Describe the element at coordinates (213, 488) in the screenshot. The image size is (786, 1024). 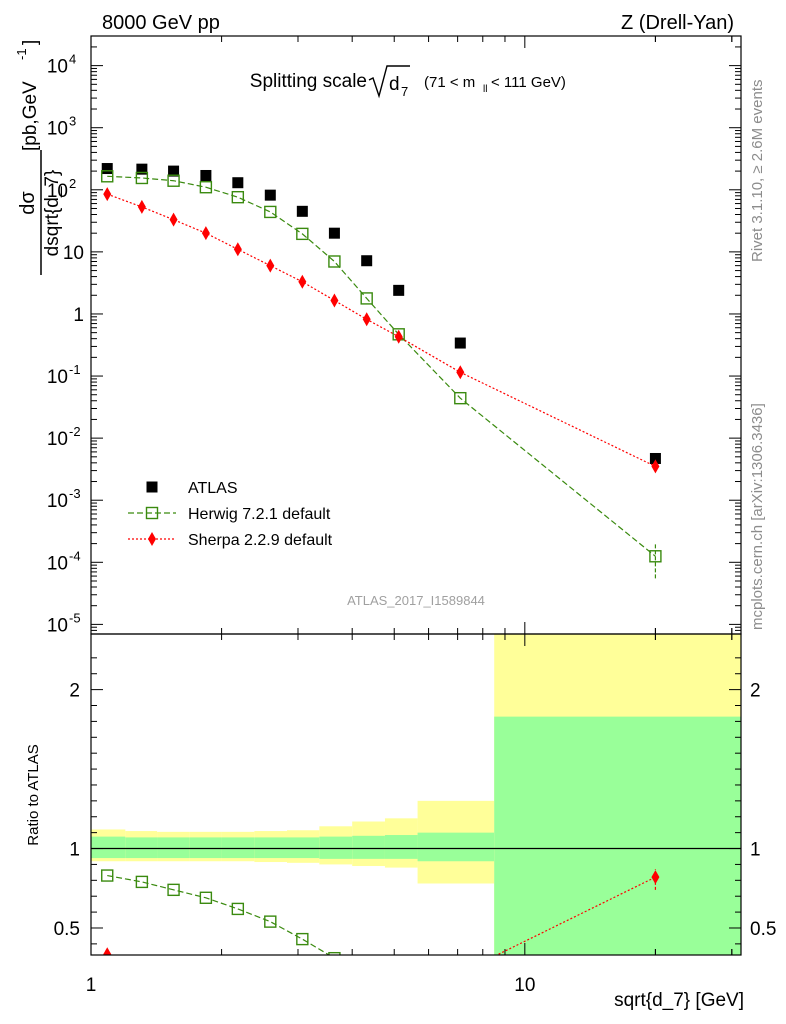
I see `legend-label-atlas: ATLAS` at that location.